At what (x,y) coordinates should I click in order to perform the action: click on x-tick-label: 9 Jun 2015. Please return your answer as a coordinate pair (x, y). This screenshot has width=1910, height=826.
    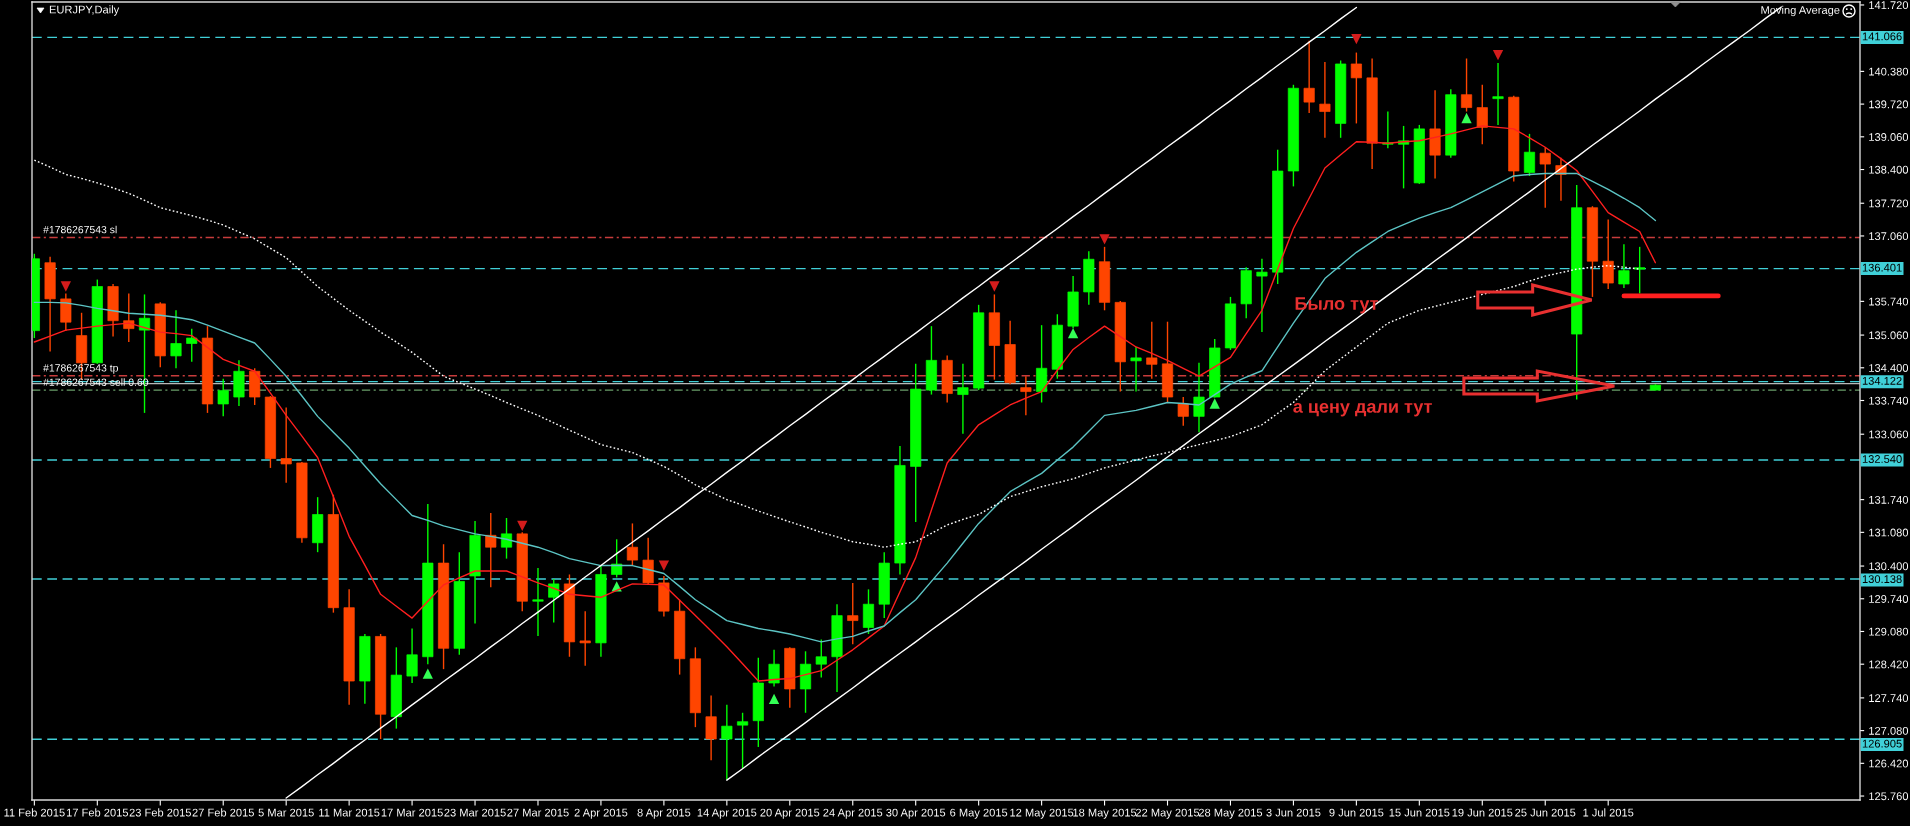
    Looking at the image, I should click on (1356, 812).